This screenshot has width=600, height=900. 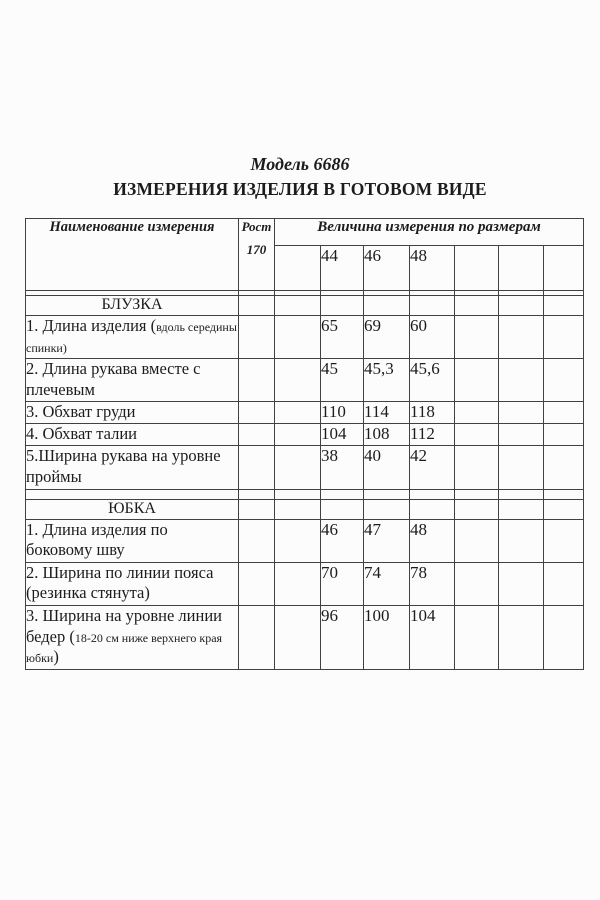 I want to click on size-value-cell: 60, so click(x=432, y=337).